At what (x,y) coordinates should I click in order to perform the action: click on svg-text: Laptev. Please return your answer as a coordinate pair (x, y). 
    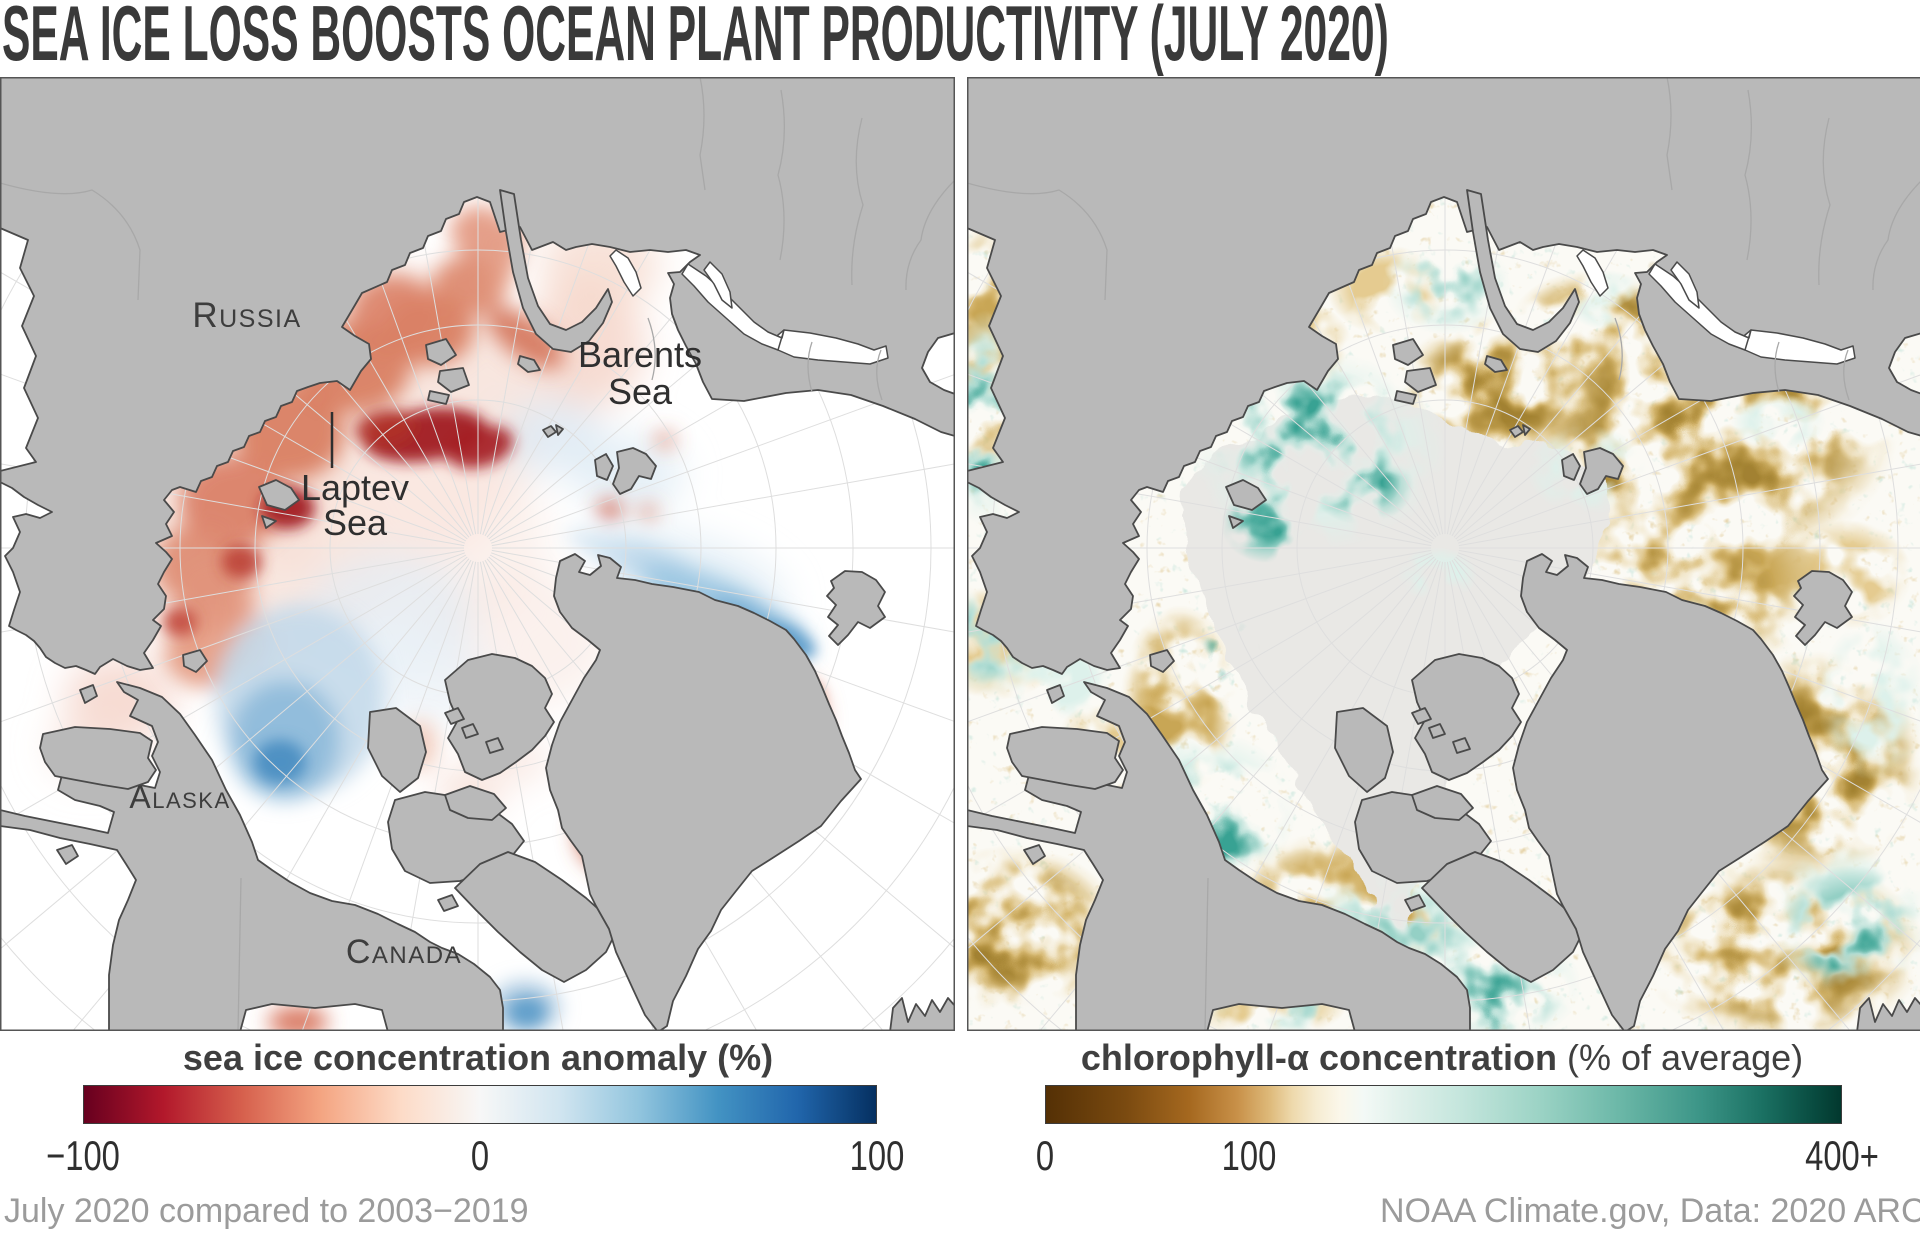
    Looking at the image, I should click on (355, 487).